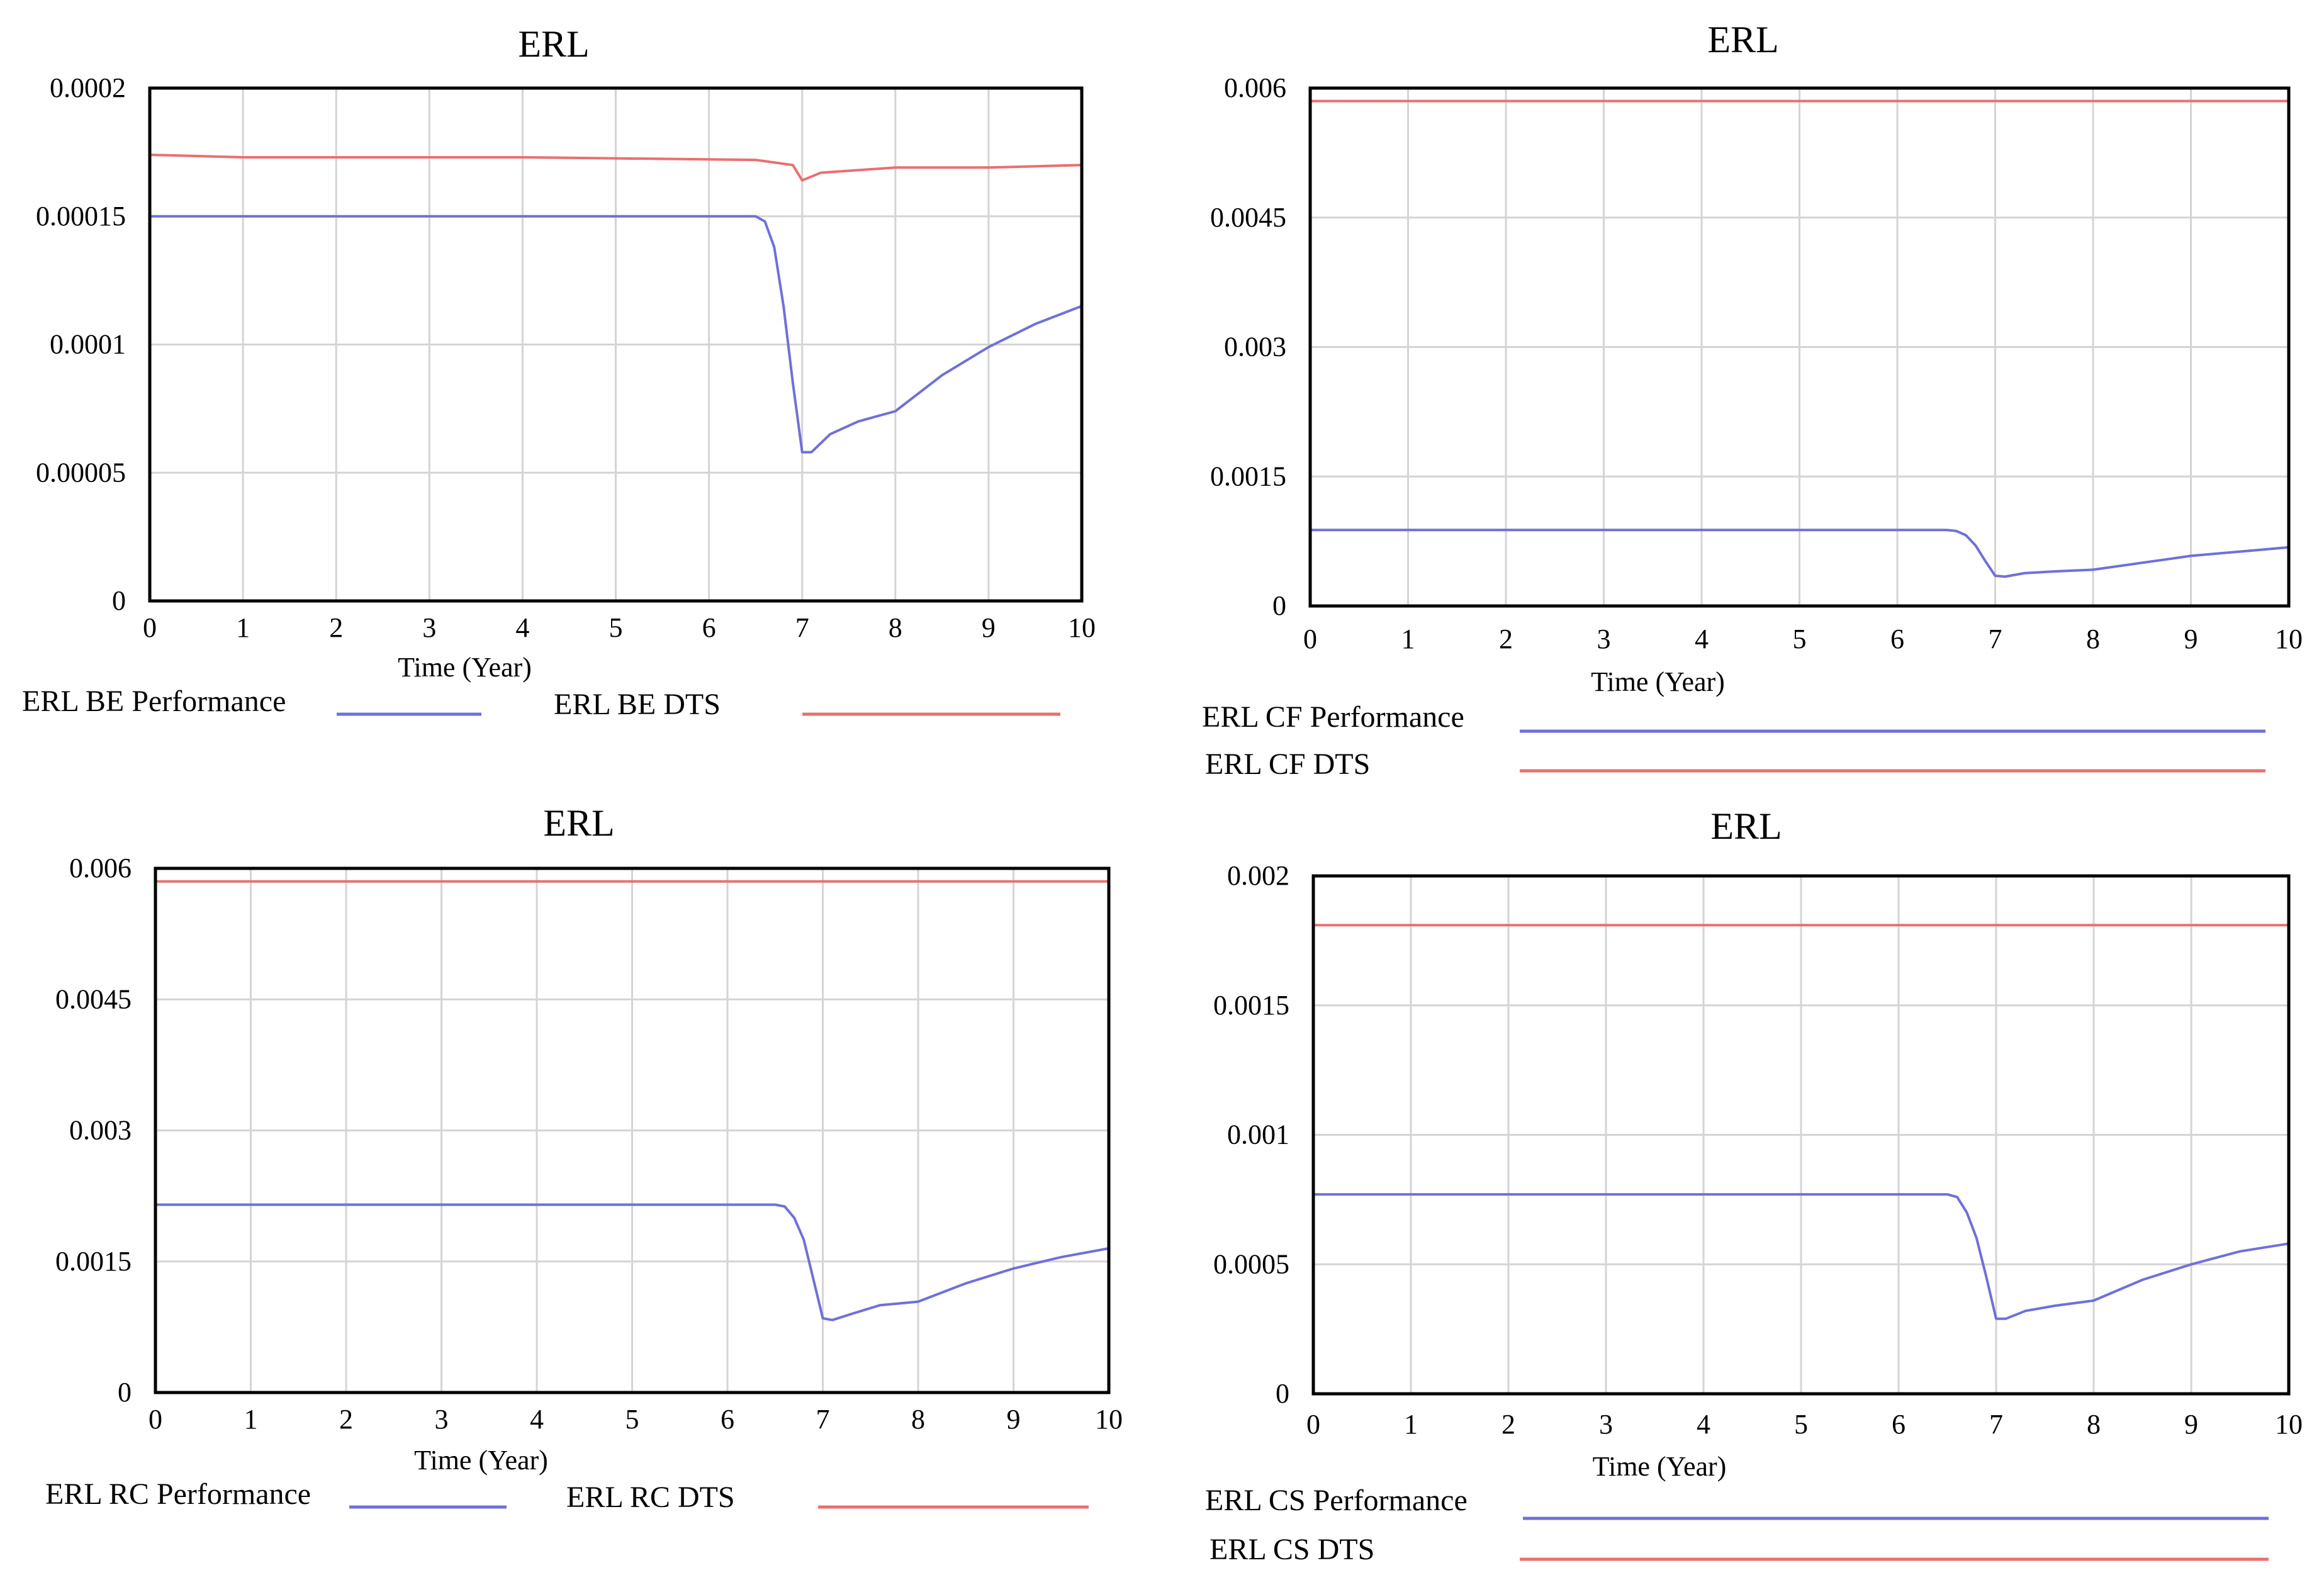 Image resolution: width=2324 pixels, height=1592 pixels. I want to click on y-tick-label: 0.0001, so click(88, 344).